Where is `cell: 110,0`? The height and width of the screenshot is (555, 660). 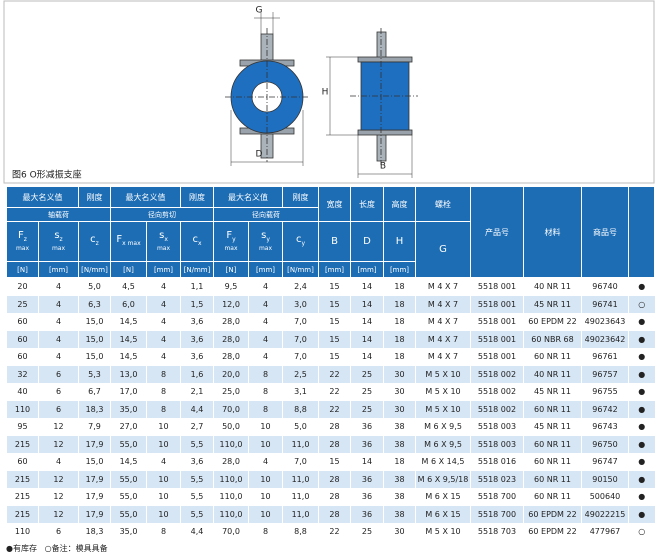
cell: 110,0 is located at coordinates (231, 444).